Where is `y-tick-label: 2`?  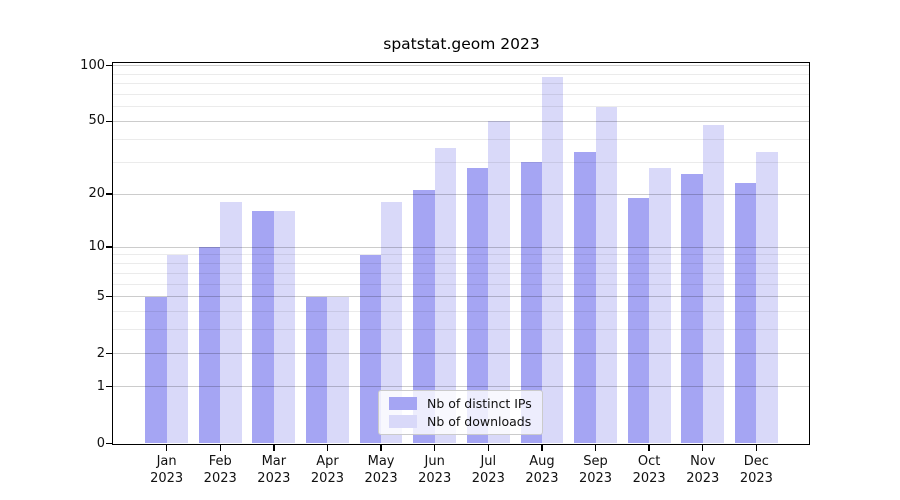 y-tick-label: 2 is located at coordinates (100, 353).